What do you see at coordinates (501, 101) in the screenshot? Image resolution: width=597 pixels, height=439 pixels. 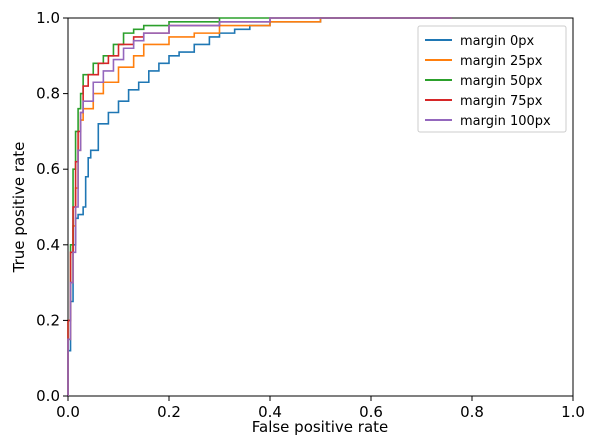 I see `legend-label-3: margin 75px` at bounding box center [501, 101].